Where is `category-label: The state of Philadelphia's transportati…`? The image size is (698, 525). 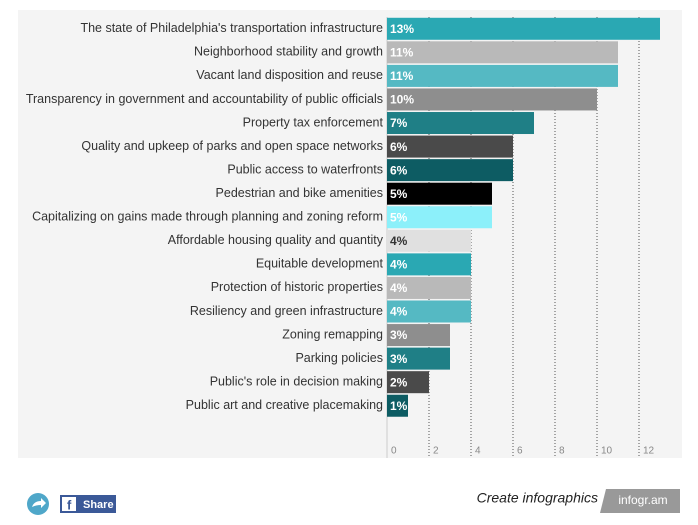
category-label: The state of Philadelphia's transportati… is located at coordinates (231, 28).